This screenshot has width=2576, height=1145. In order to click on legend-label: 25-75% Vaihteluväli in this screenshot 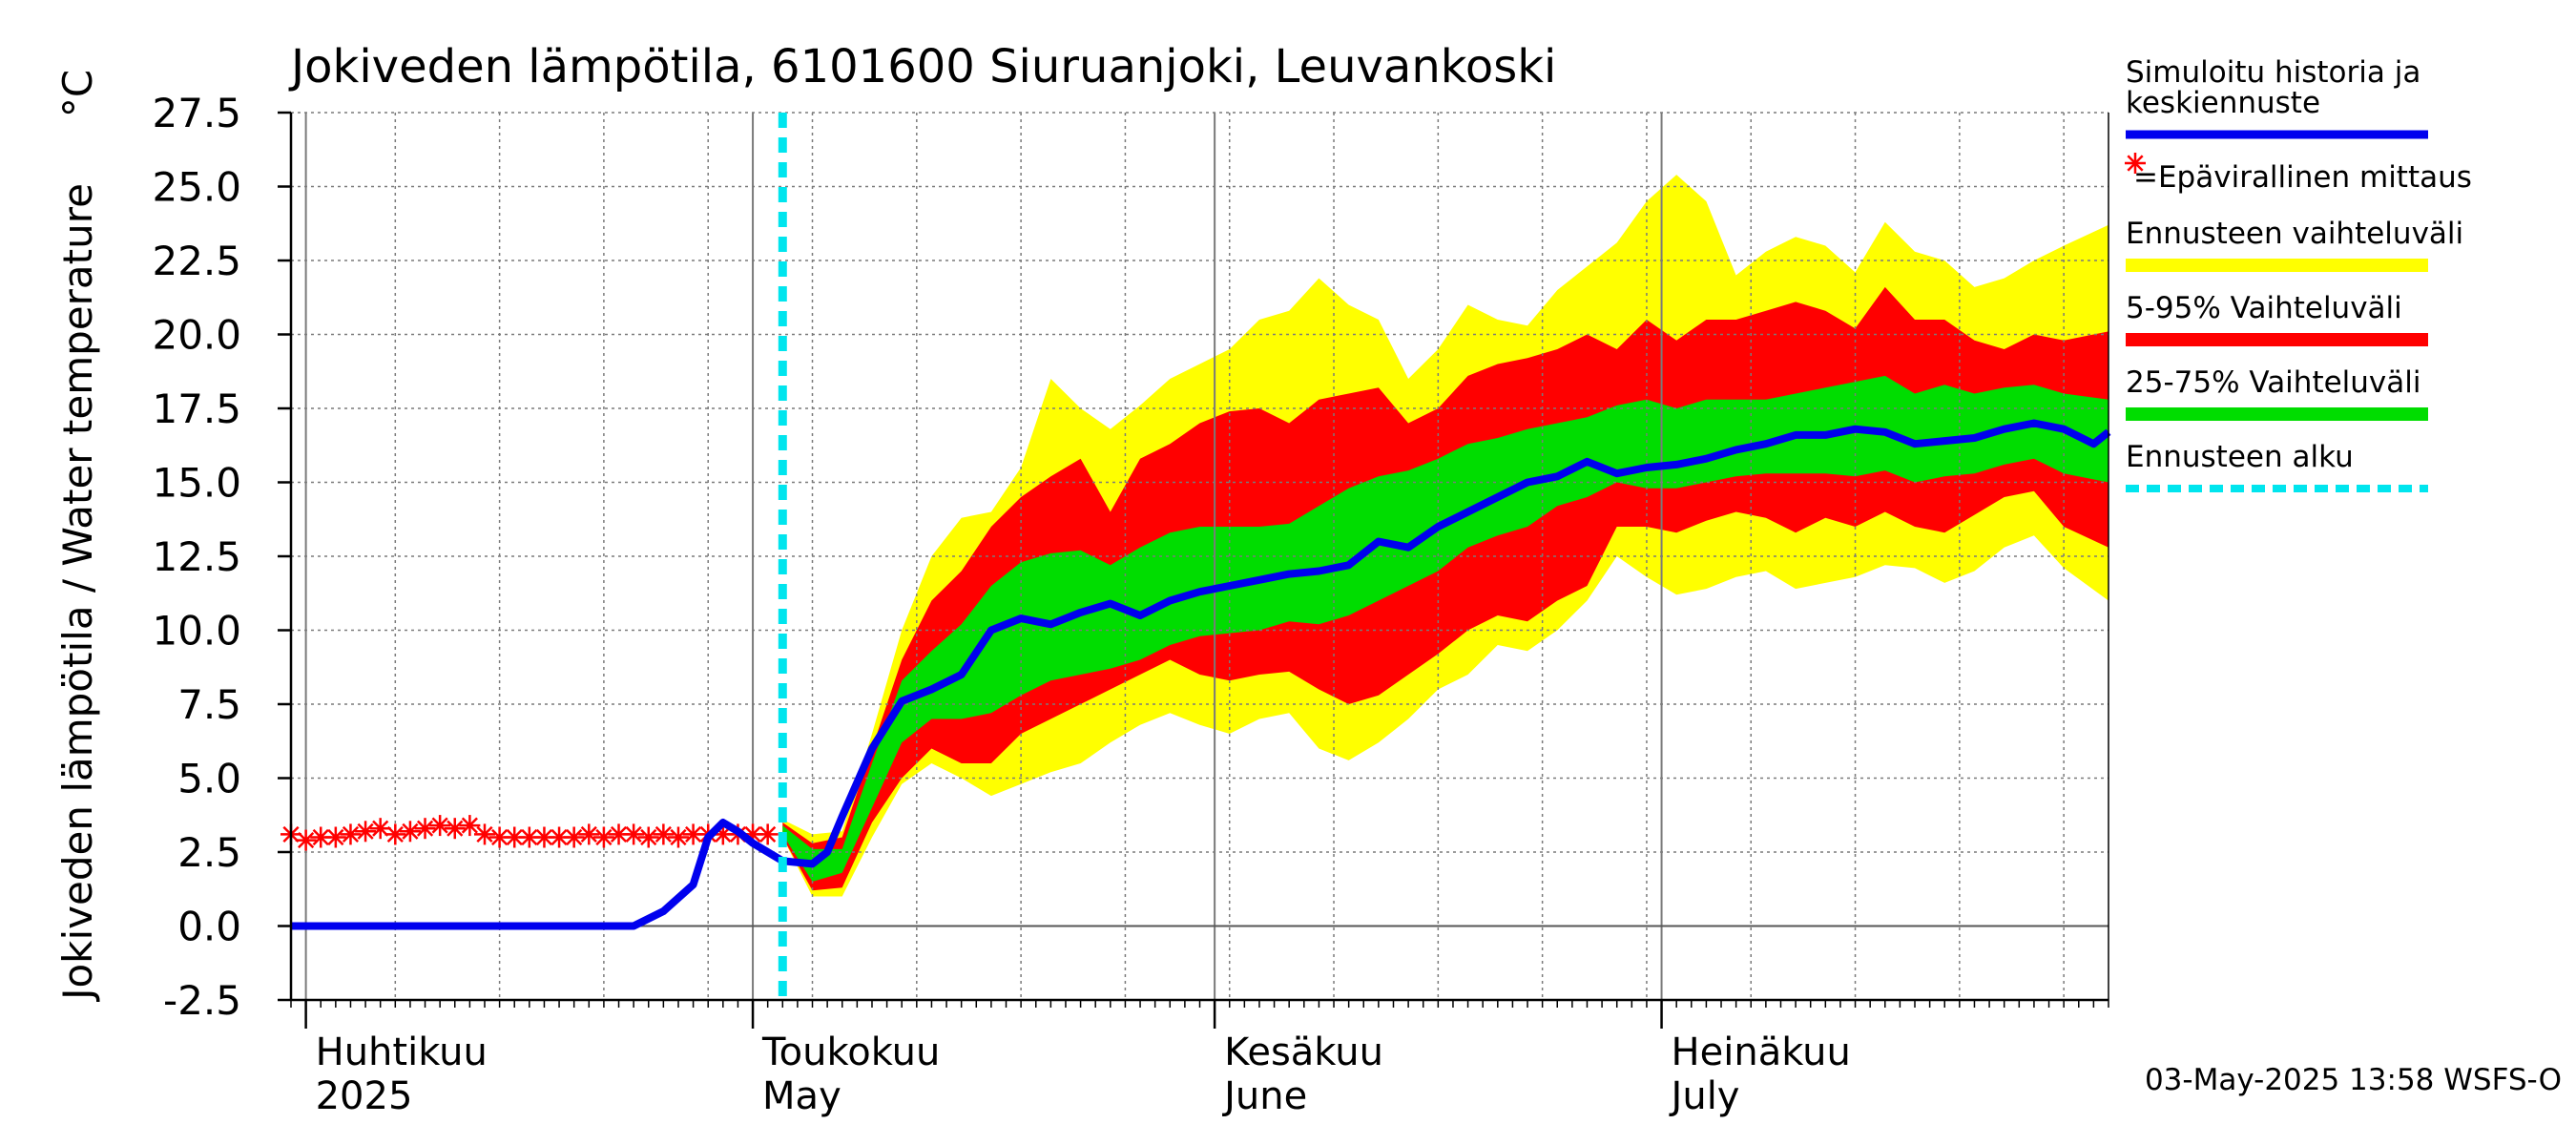, I will do `click(2273, 382)`.